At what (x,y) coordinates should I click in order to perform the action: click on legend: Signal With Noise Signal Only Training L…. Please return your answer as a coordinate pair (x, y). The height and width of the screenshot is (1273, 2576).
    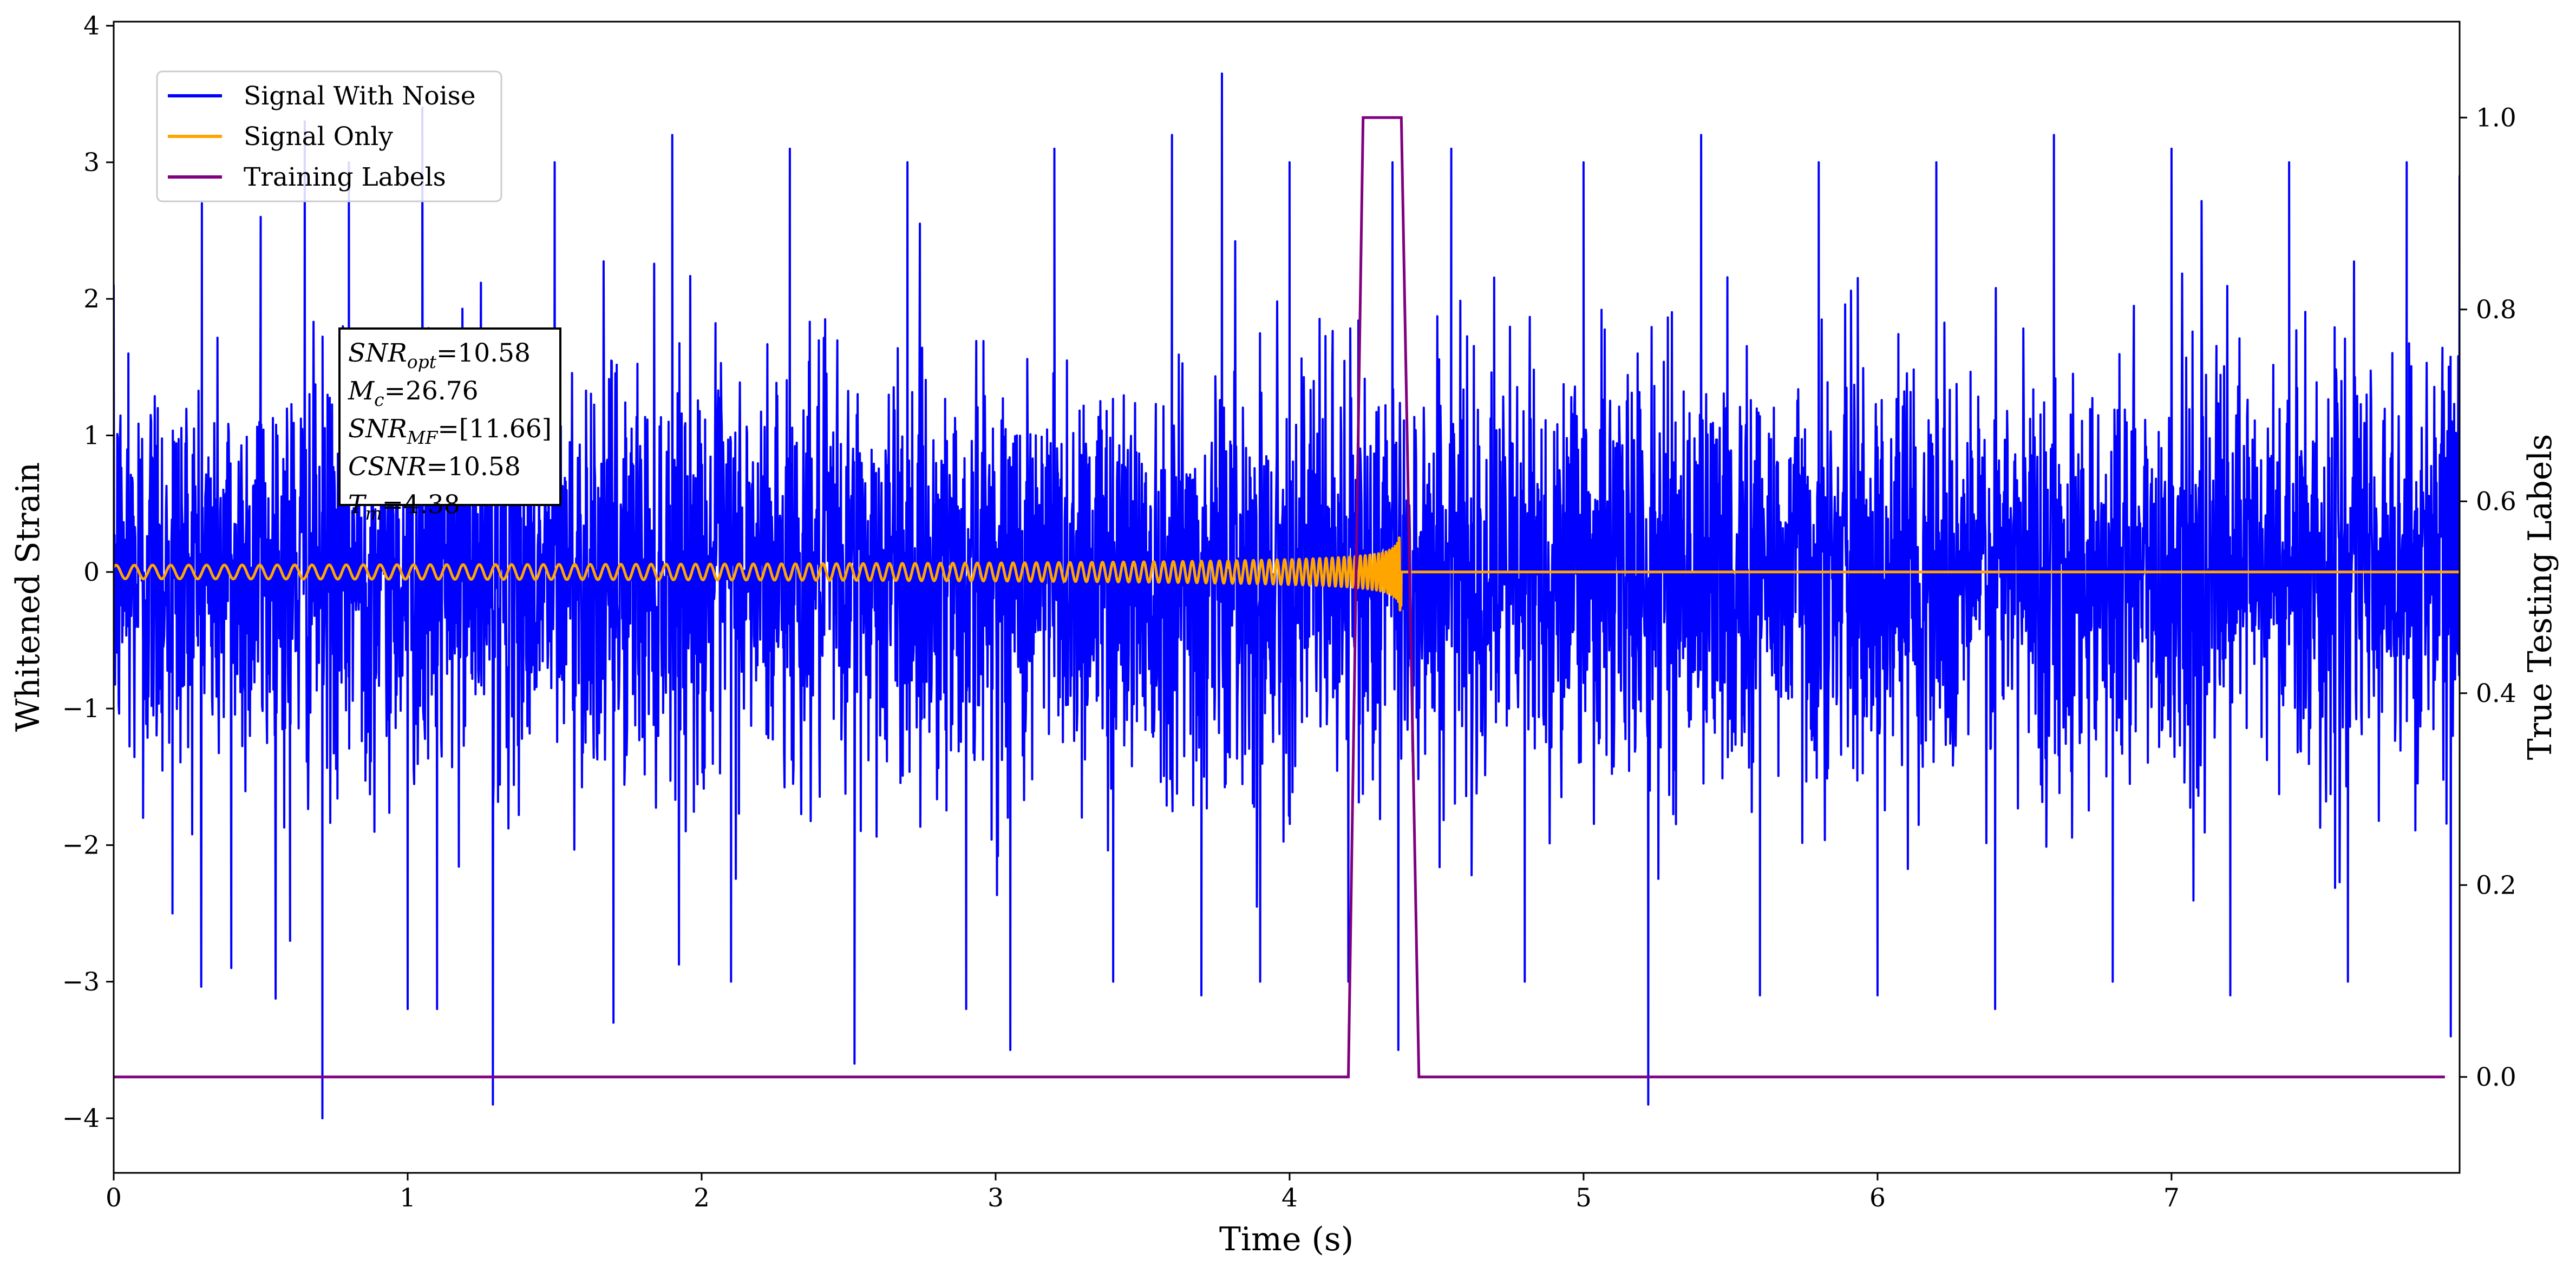
    Looking at the image, I should click on (329, 136).